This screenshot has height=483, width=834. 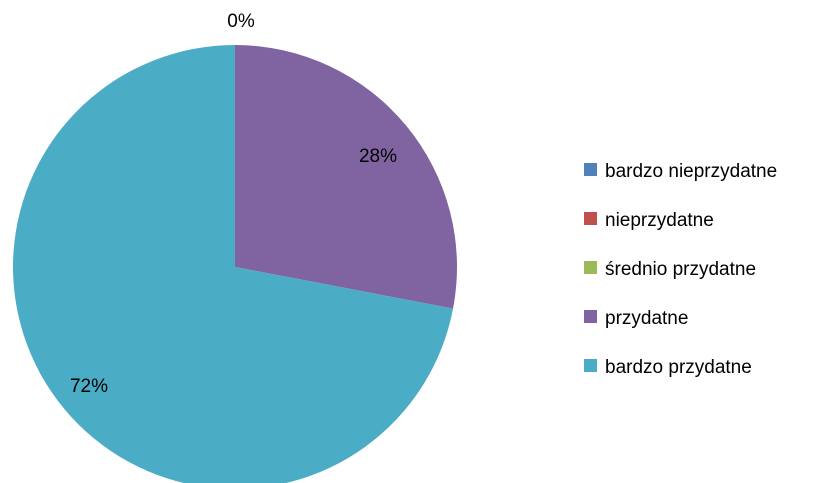 I want to click on data-label-0-percent: 0%, so click(x=241, y=21).